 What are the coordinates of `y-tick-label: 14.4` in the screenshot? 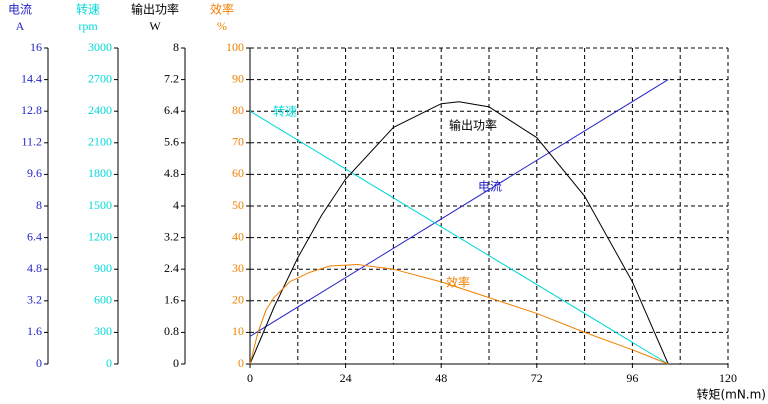 It's located at (31, 78).